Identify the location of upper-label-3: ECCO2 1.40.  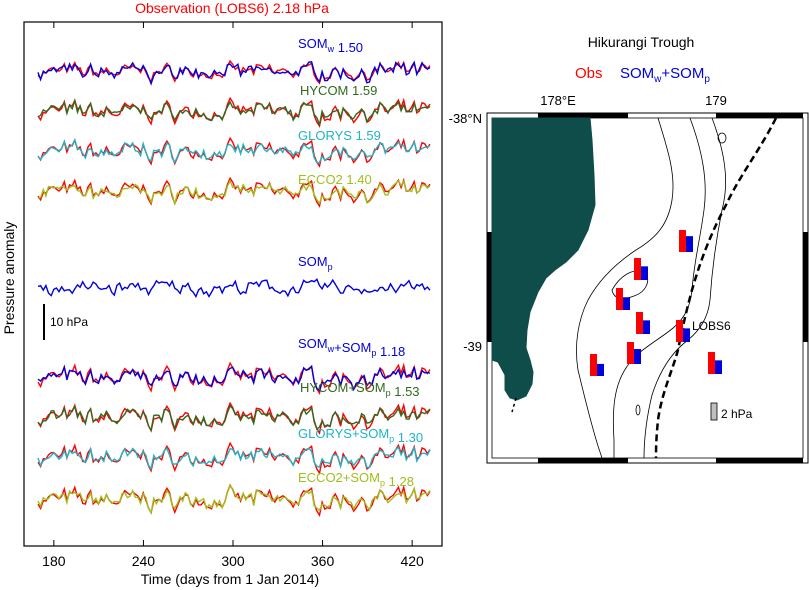
(335, 179).